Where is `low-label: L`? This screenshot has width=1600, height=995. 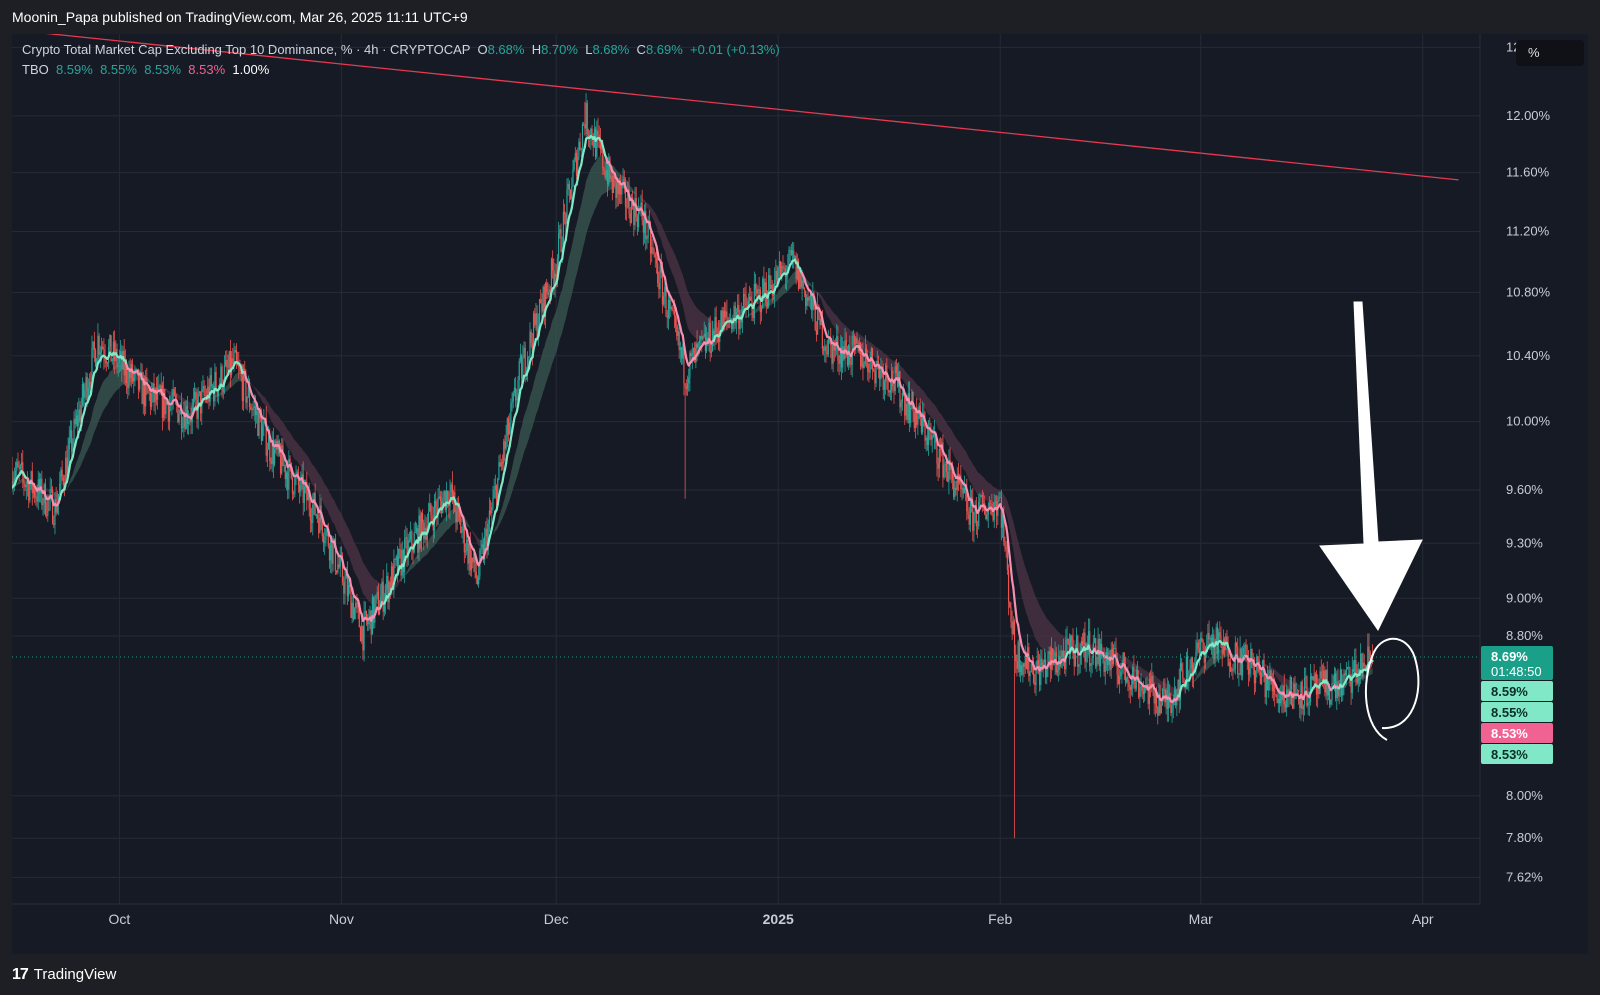 low-label: L is located at coordinates (589, 49).